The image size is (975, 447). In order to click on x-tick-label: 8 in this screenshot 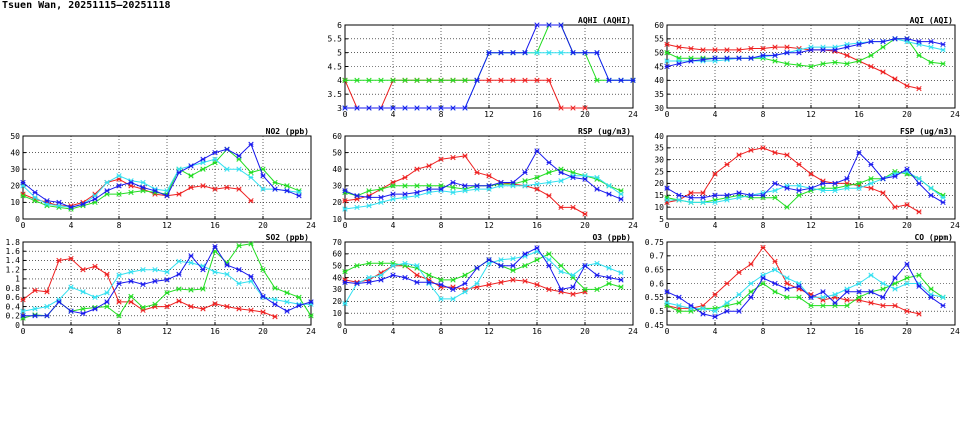, I will do `click(441, 225)`.